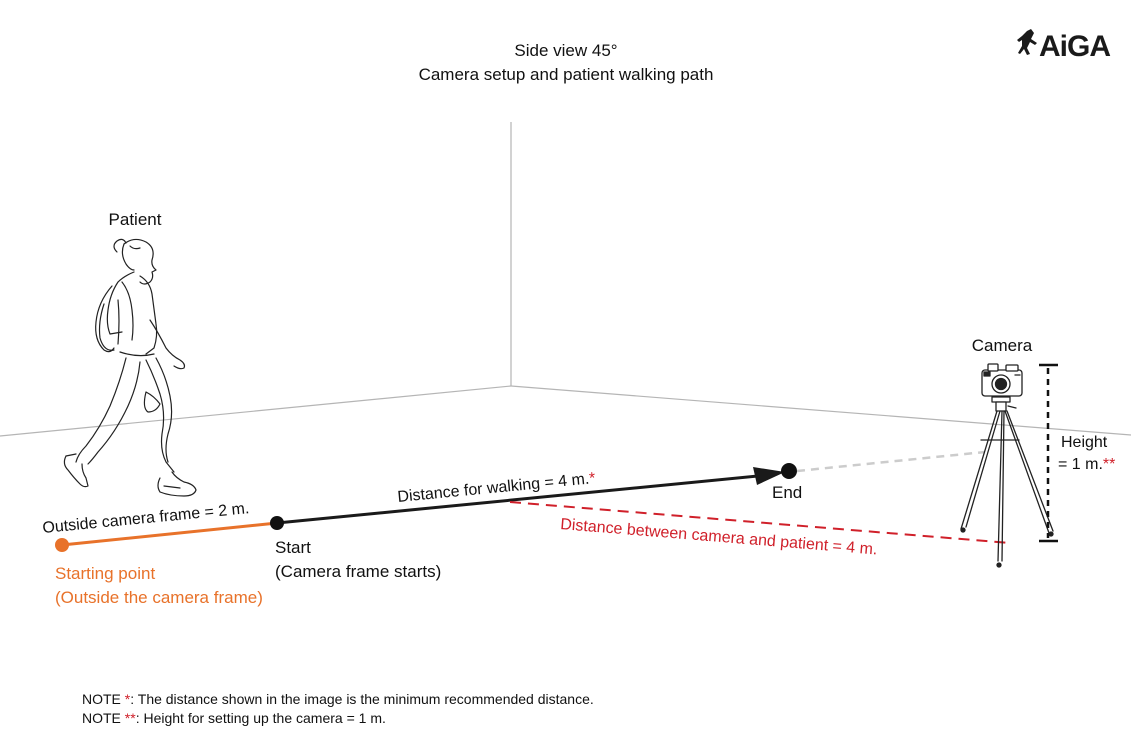  Describe the element at coordinates (1007, 465) in the screenshot. I see `camera-tripod` at that location.